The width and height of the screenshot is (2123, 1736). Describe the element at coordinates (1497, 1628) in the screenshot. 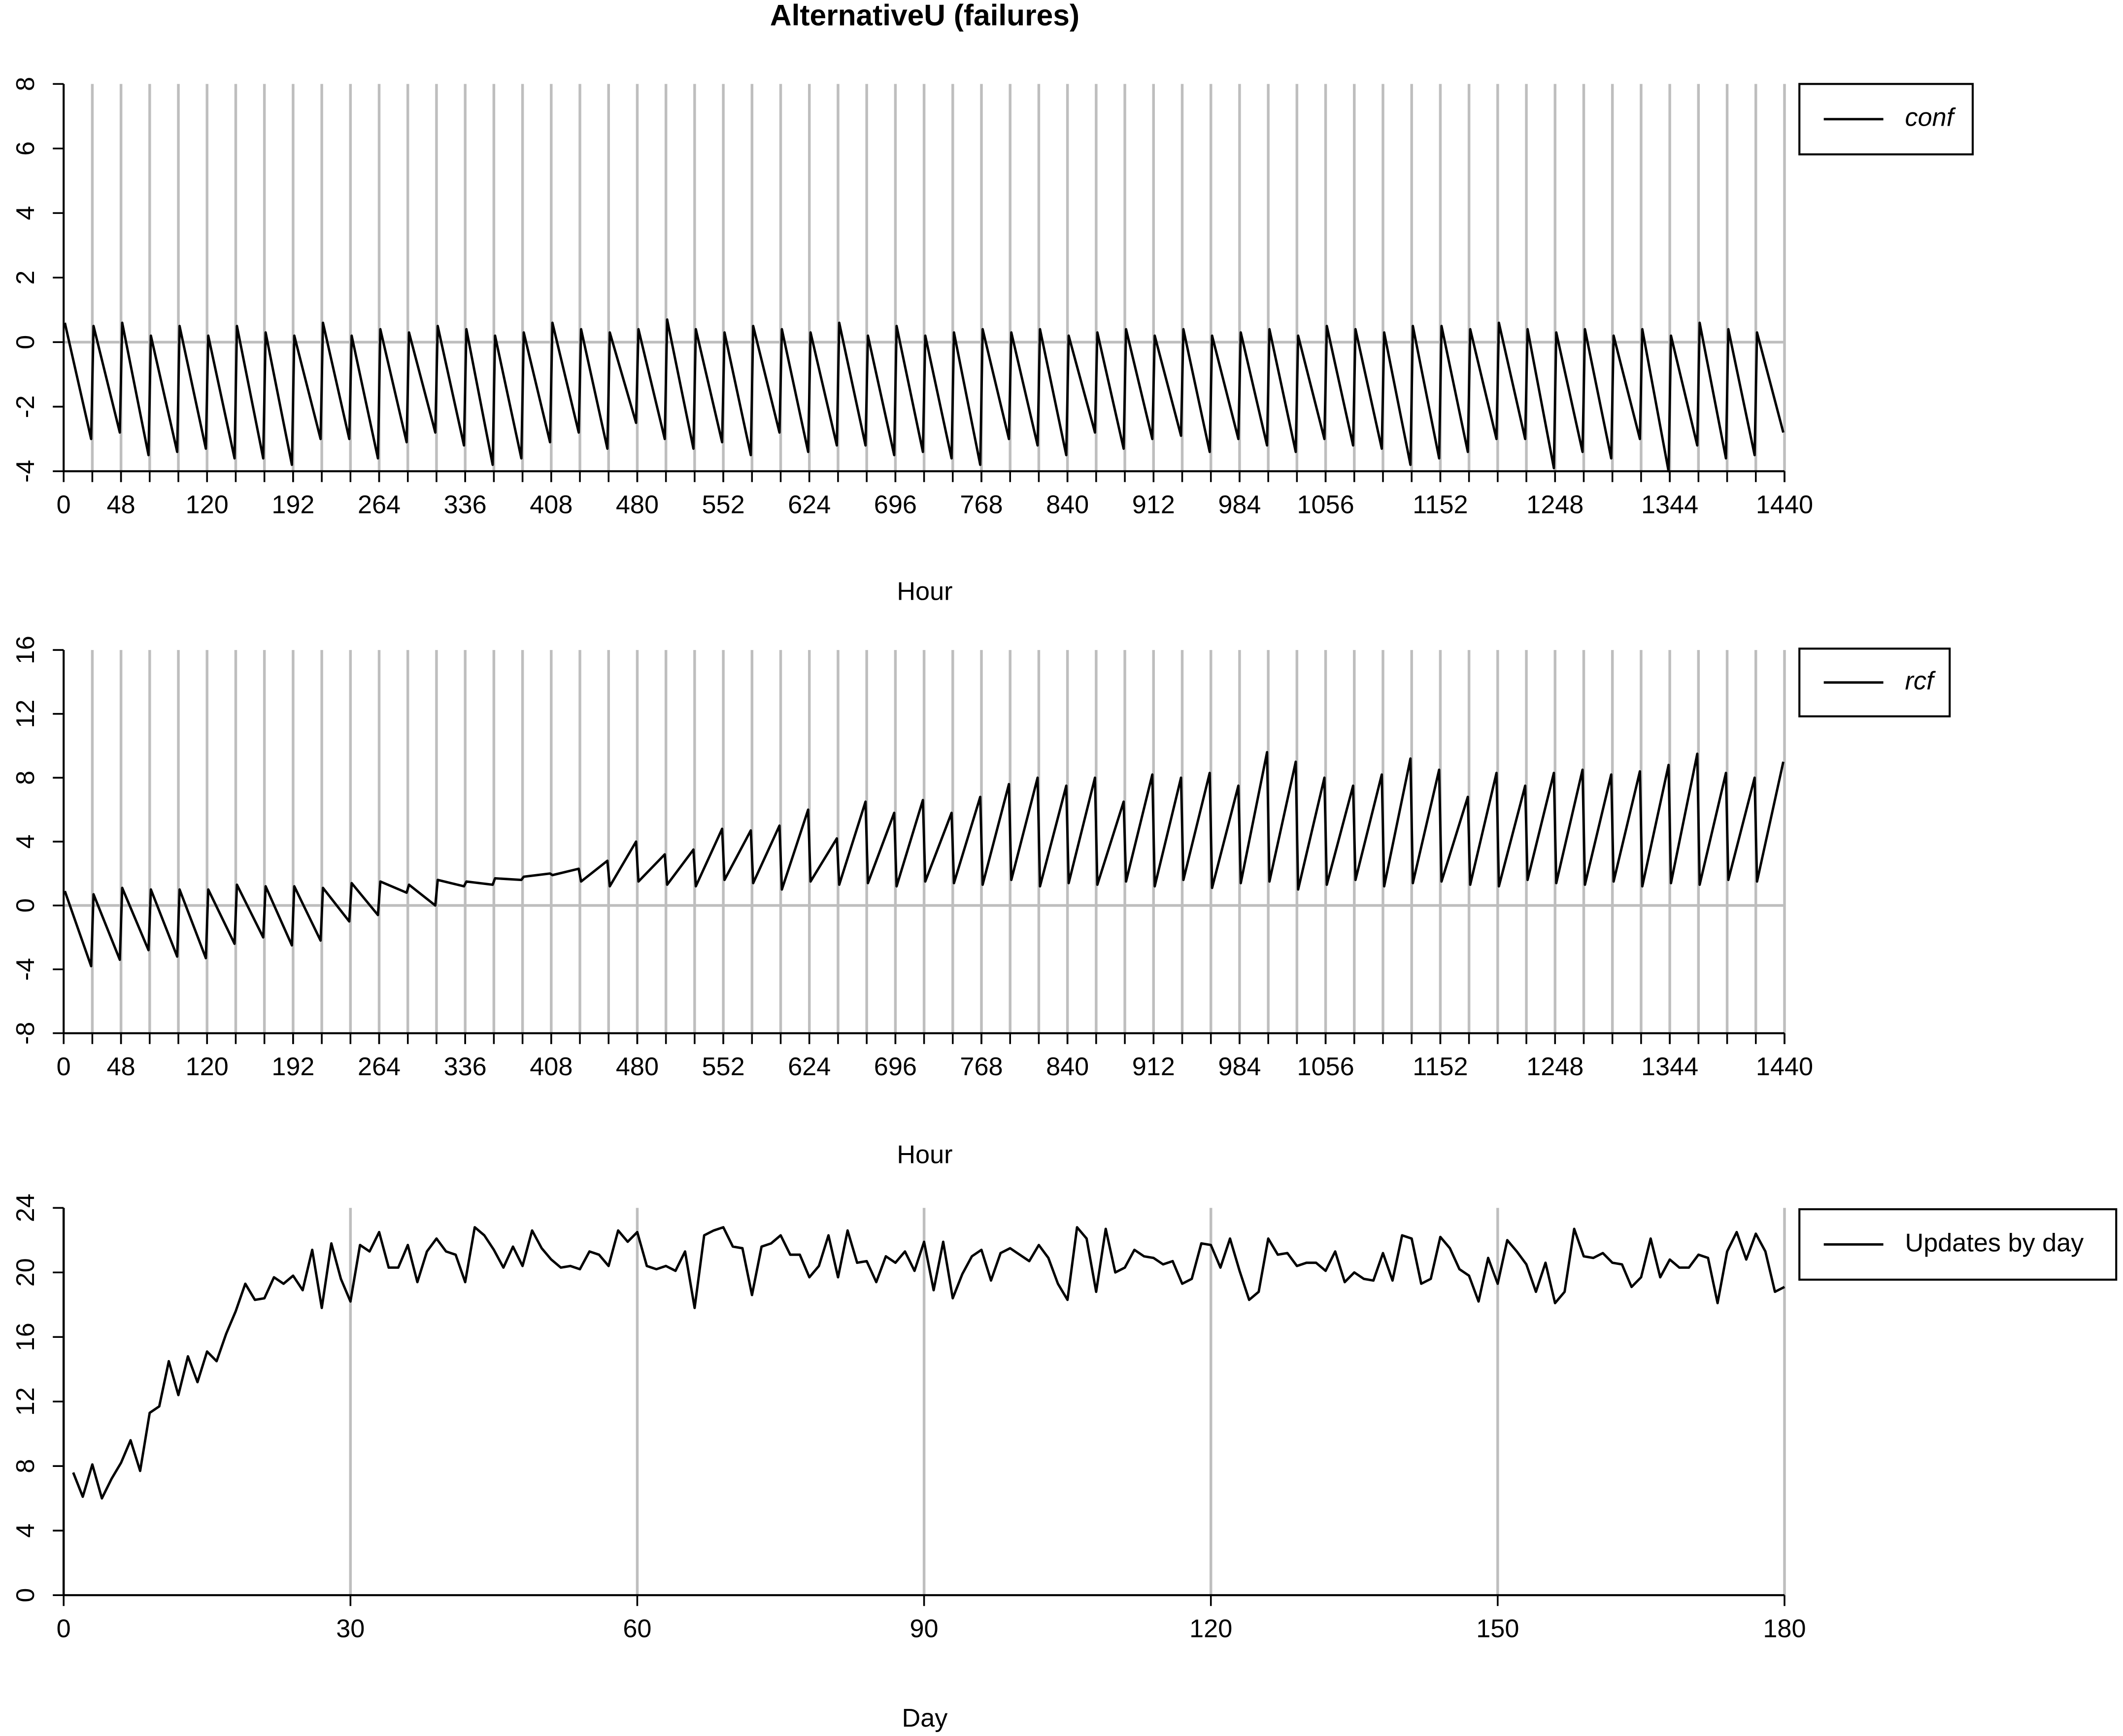

I see `x-tick-label: 150` at that location.